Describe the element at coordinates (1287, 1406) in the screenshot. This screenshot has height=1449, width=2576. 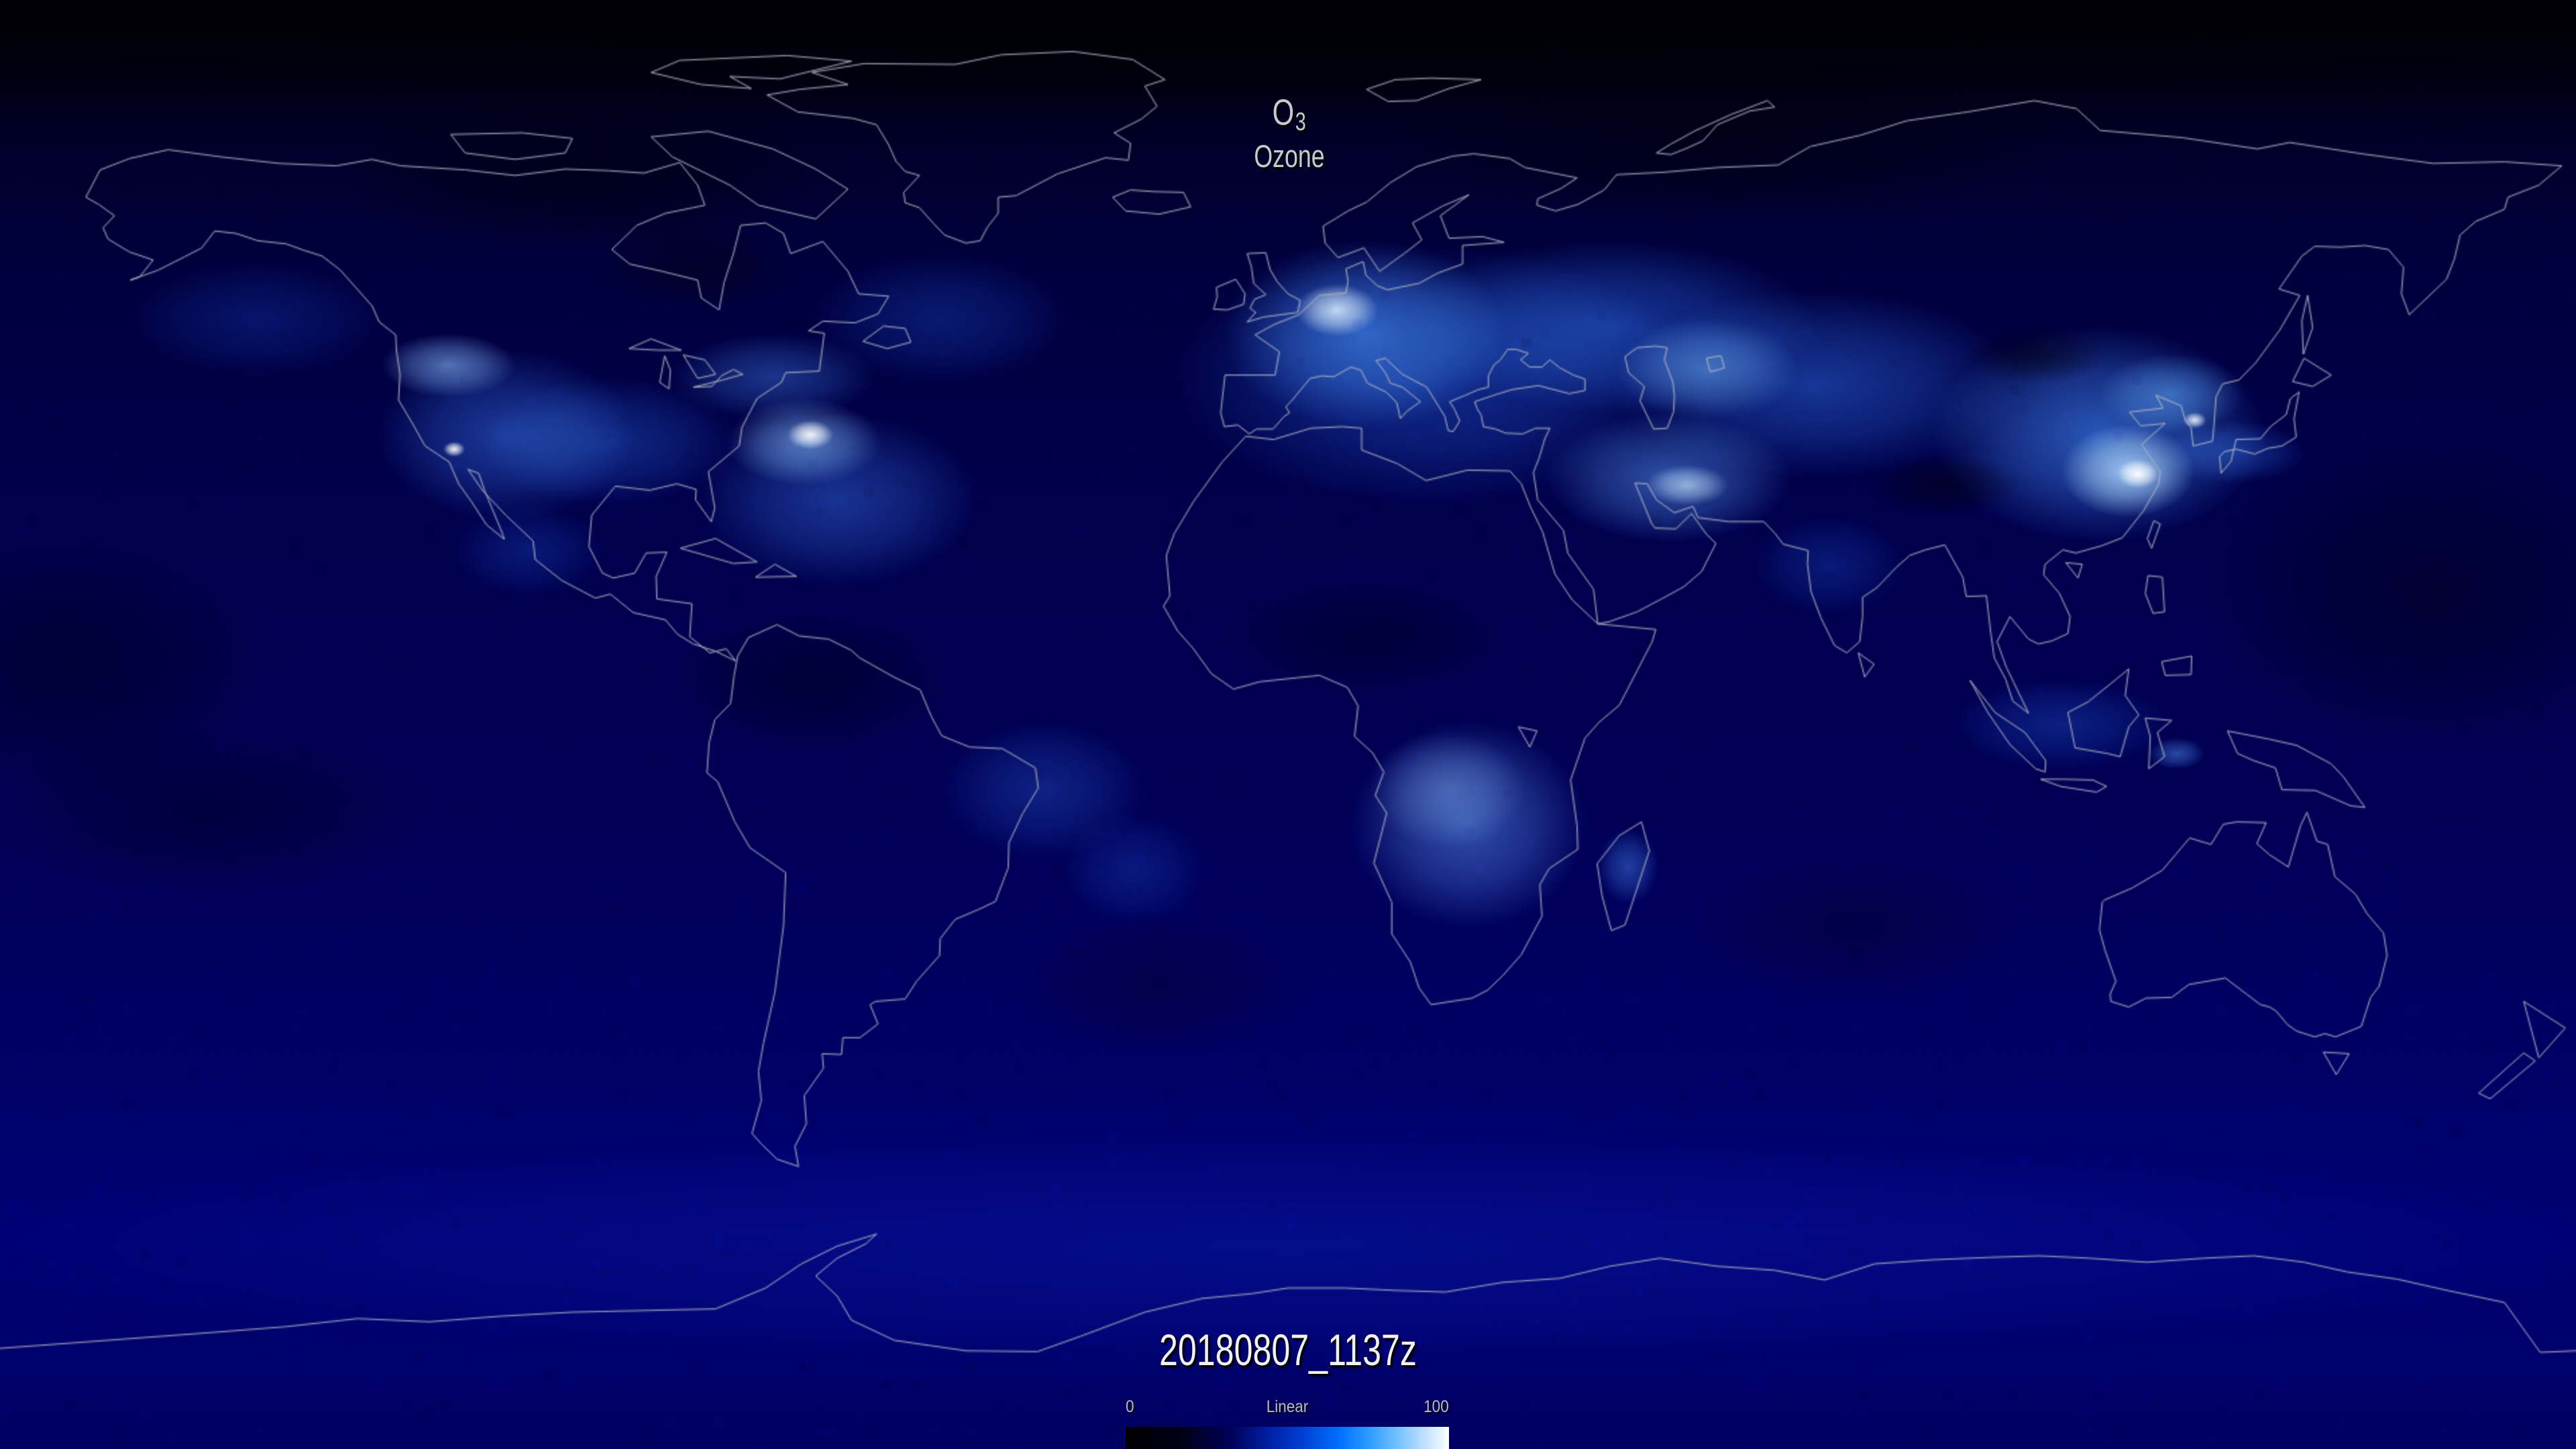
I see `colorbar-scale-label: Linear` at that location.